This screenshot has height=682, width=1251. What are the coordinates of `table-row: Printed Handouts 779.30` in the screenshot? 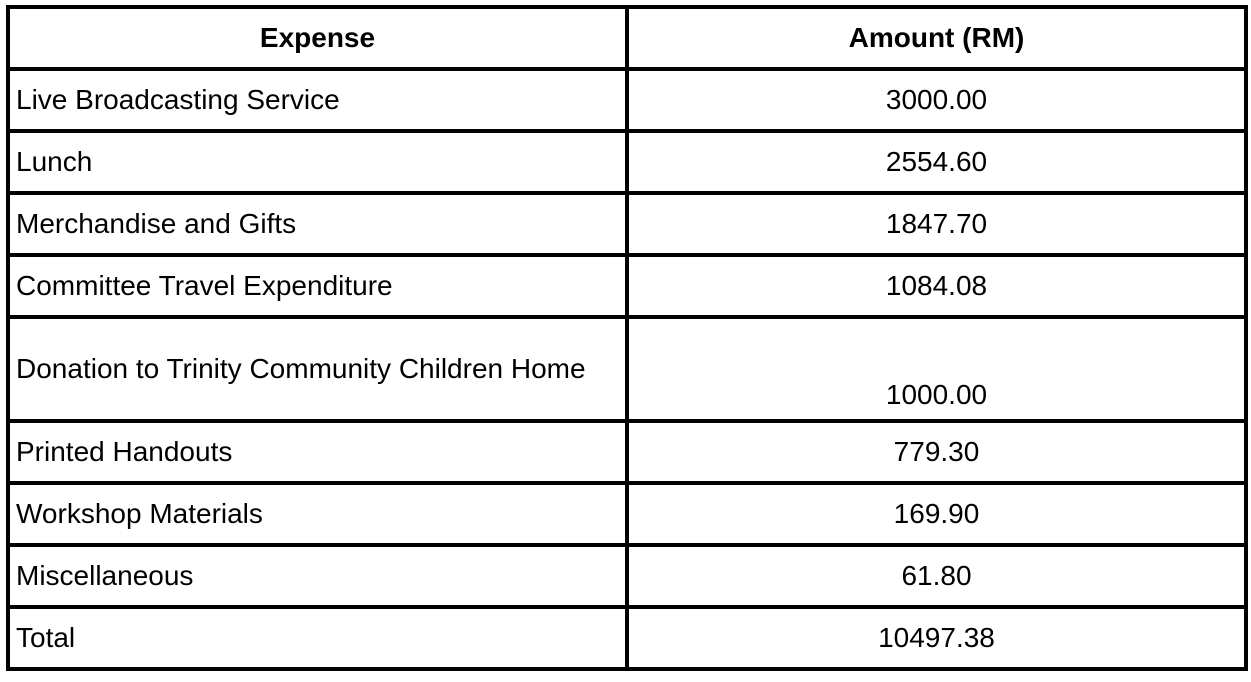 It's located at (627, 452).